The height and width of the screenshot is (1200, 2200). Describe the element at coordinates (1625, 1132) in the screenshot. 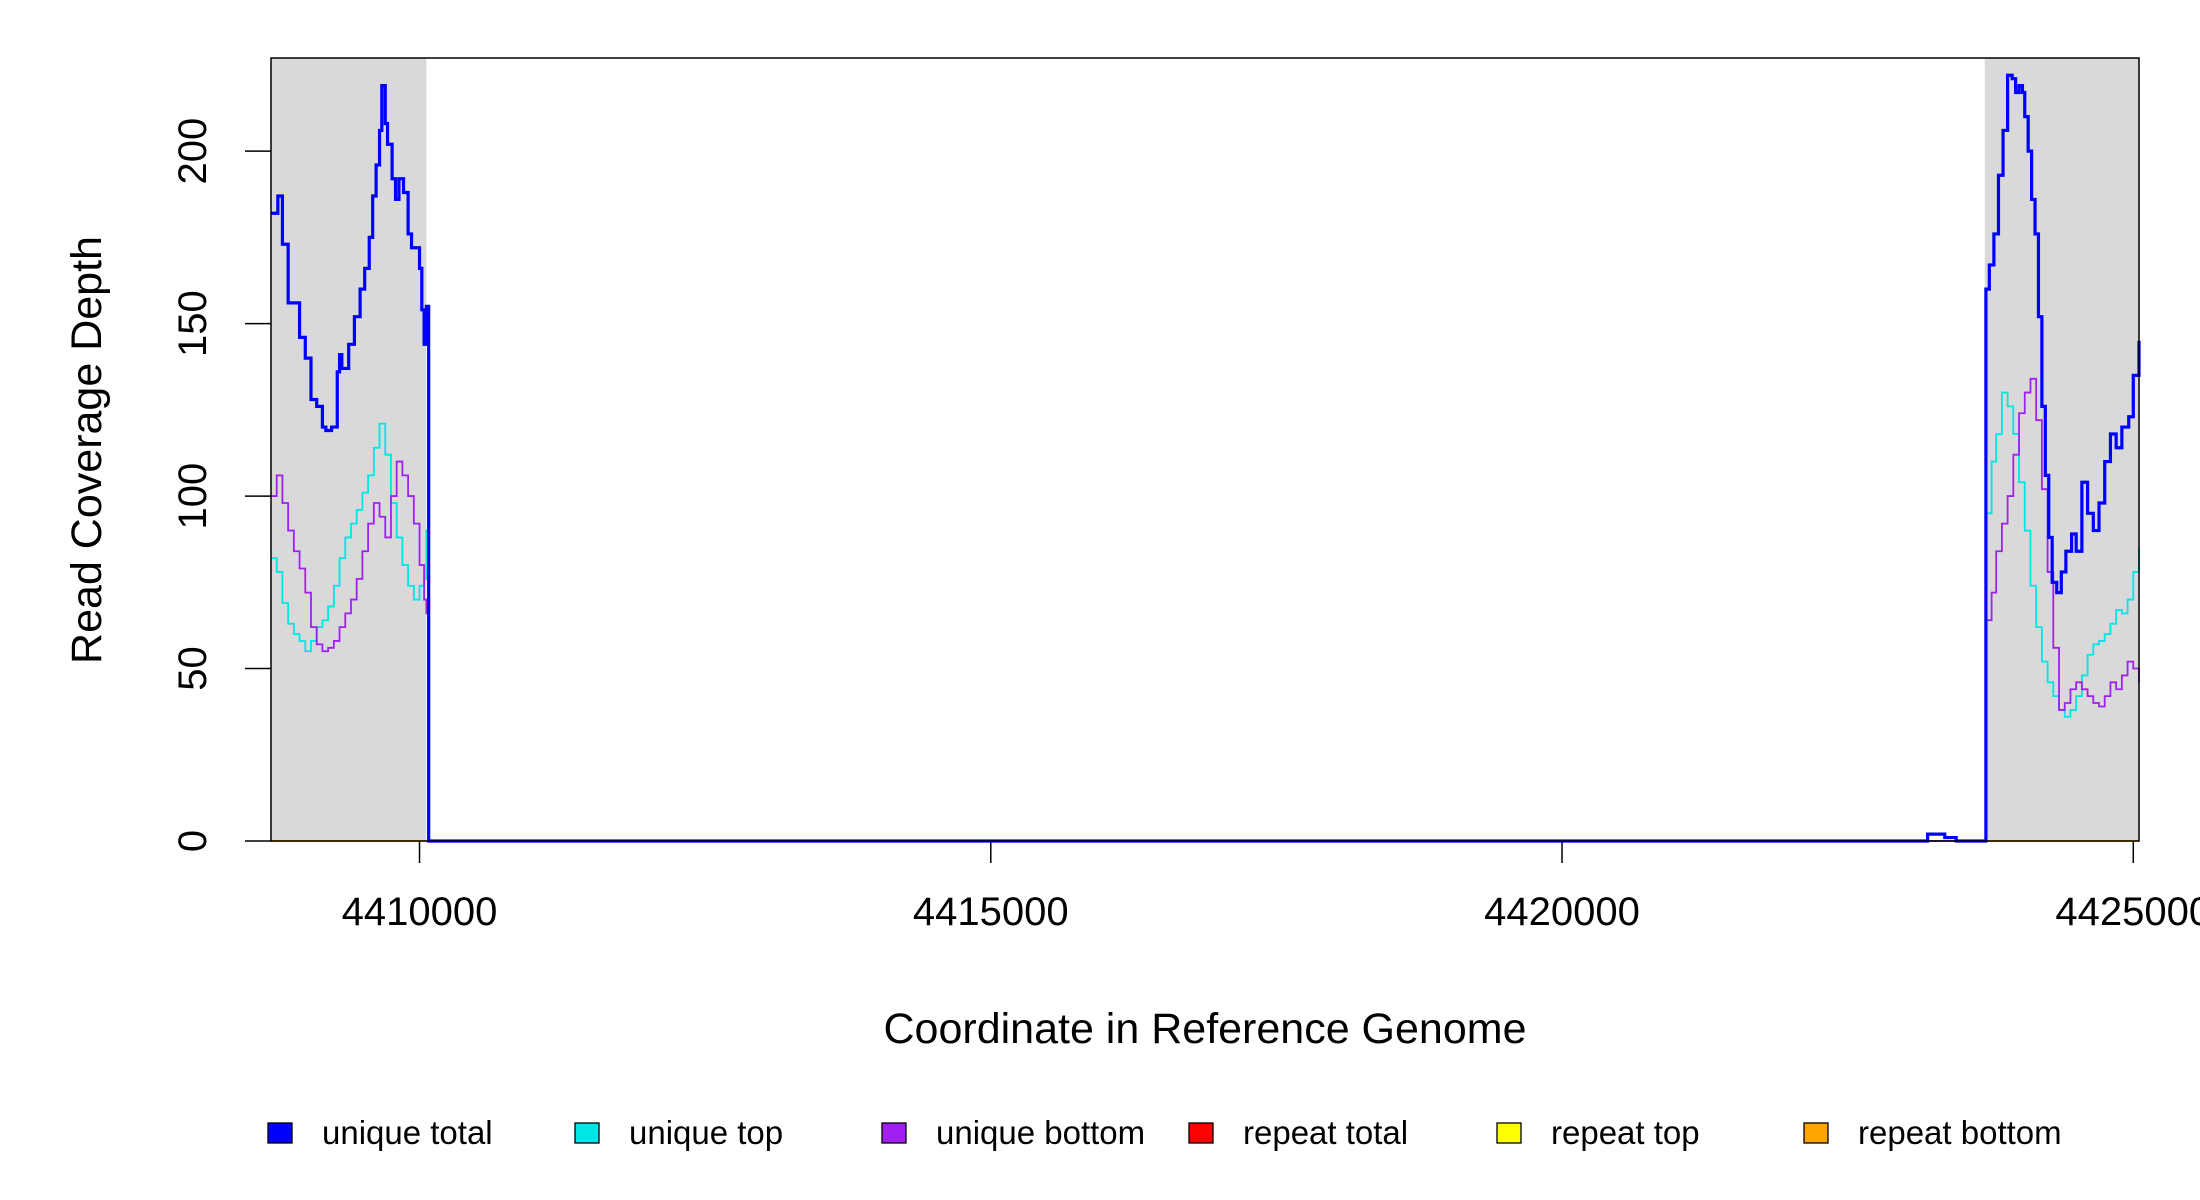

I see `legend-label-repeat-top: repeat top` at that location.